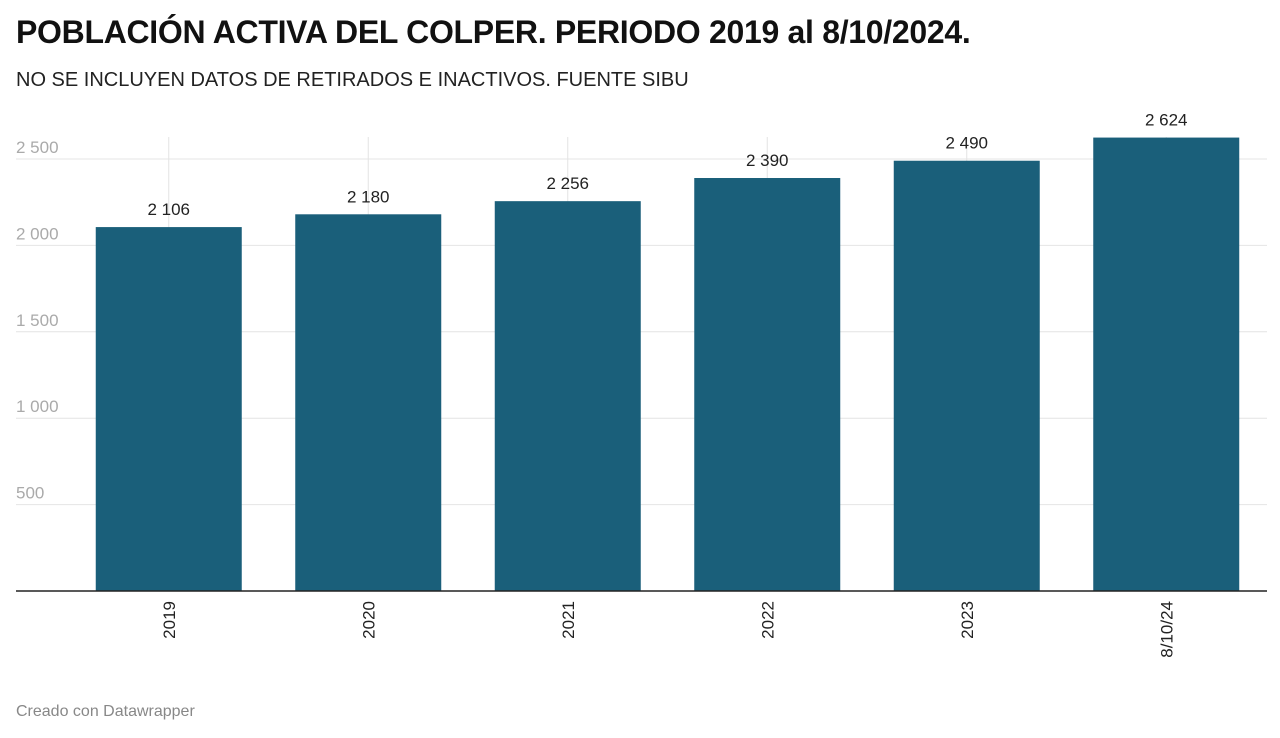 The image size is (1280, 738). I want to click on bar-value-label: 2 106, so click(168, 209).